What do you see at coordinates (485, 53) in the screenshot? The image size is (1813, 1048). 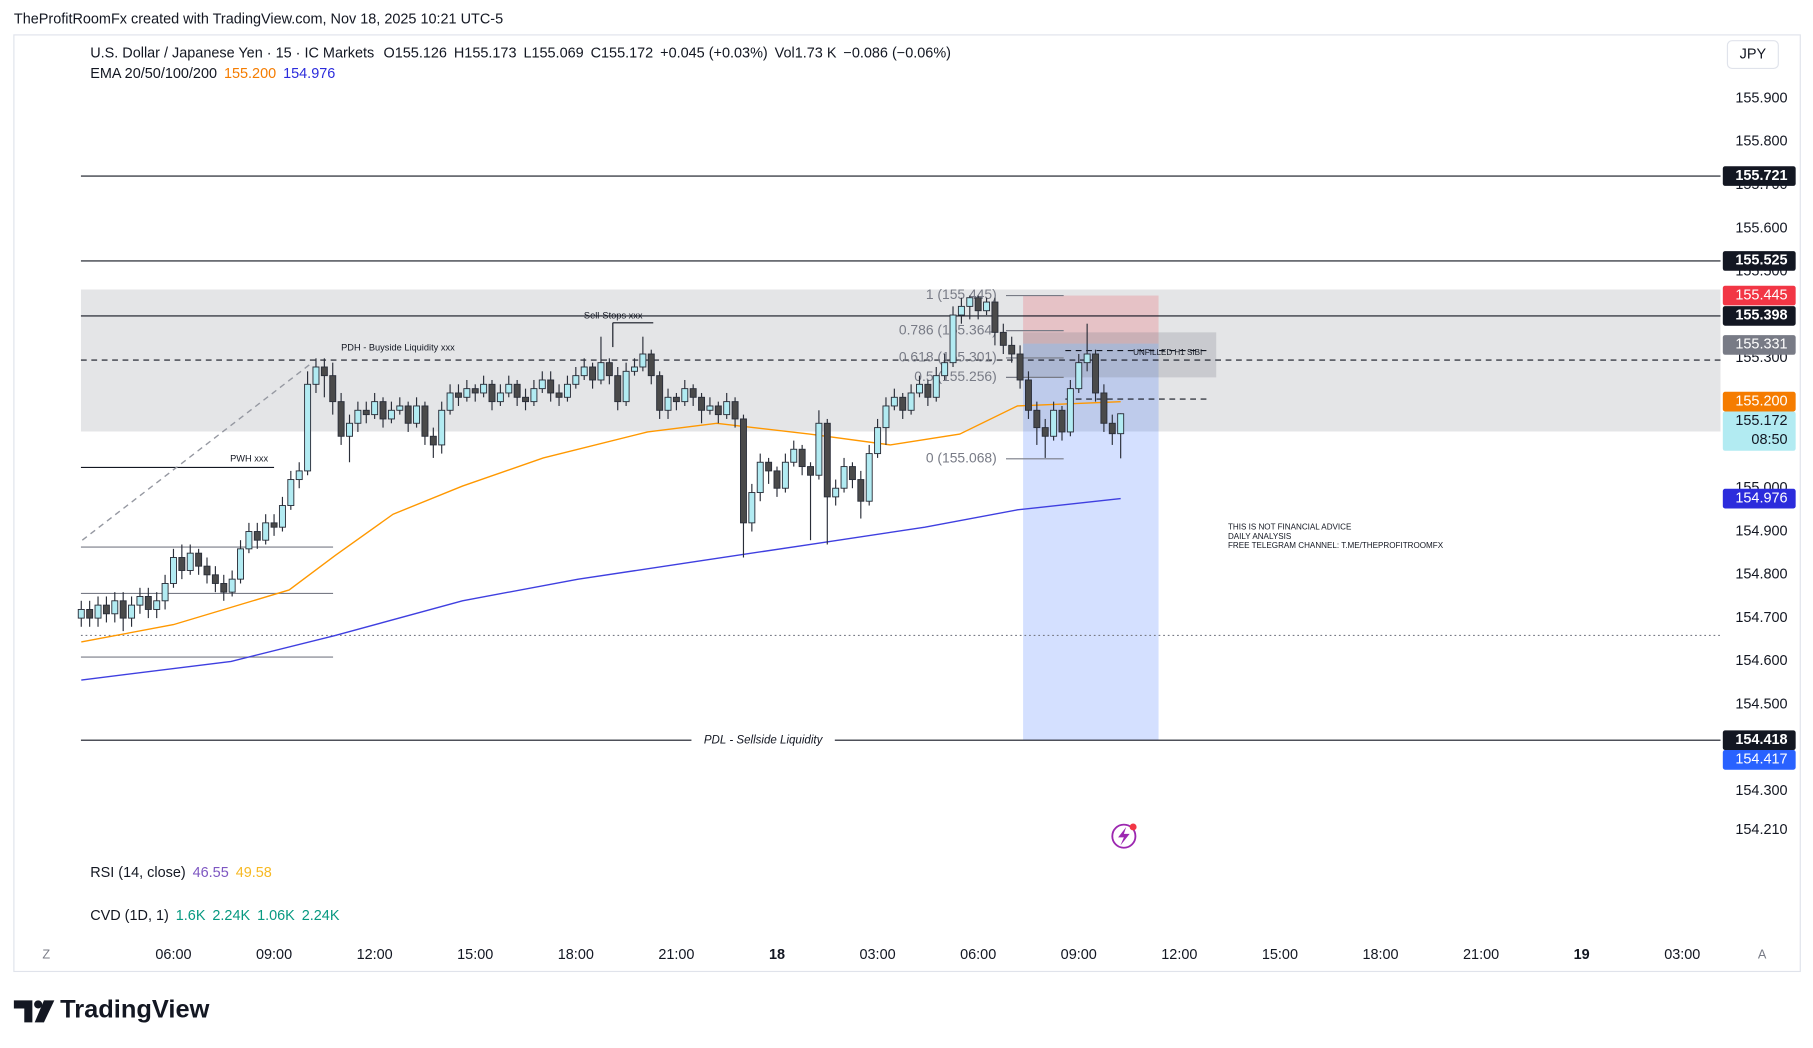 I see `legend-value: H155.173` at bounding box center [485, 53].